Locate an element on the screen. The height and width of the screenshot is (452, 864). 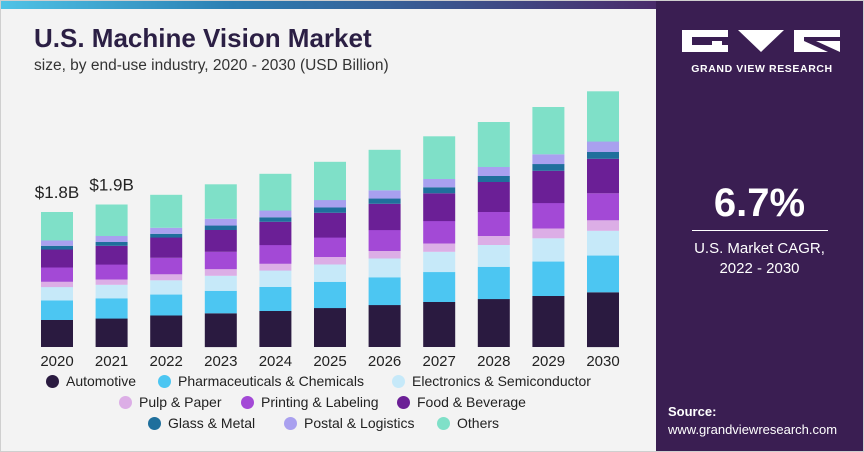
data-label-2020: $1.8B is located at coordinates (57, 192).